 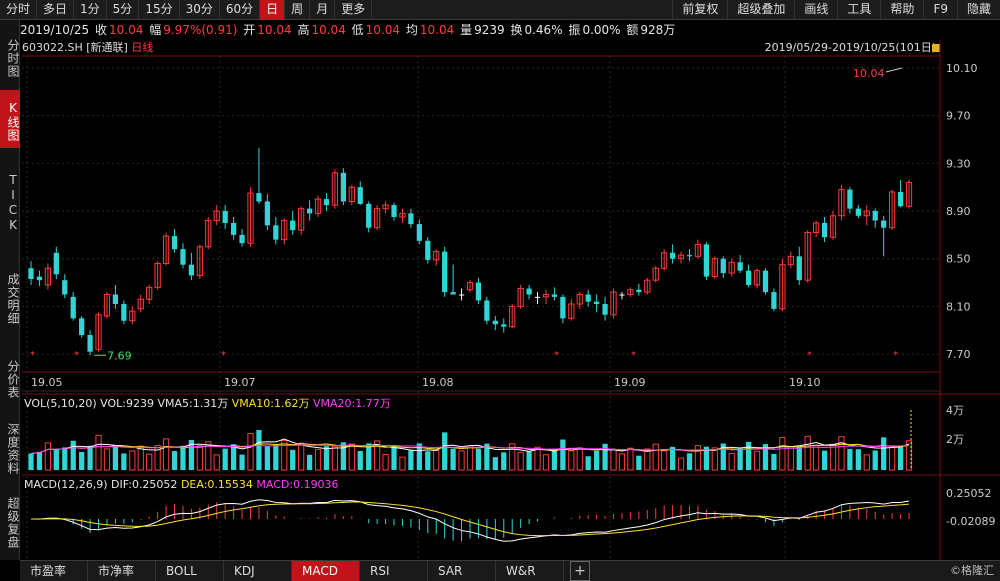 I want to click on dif-line, so click(x=470, y=520).